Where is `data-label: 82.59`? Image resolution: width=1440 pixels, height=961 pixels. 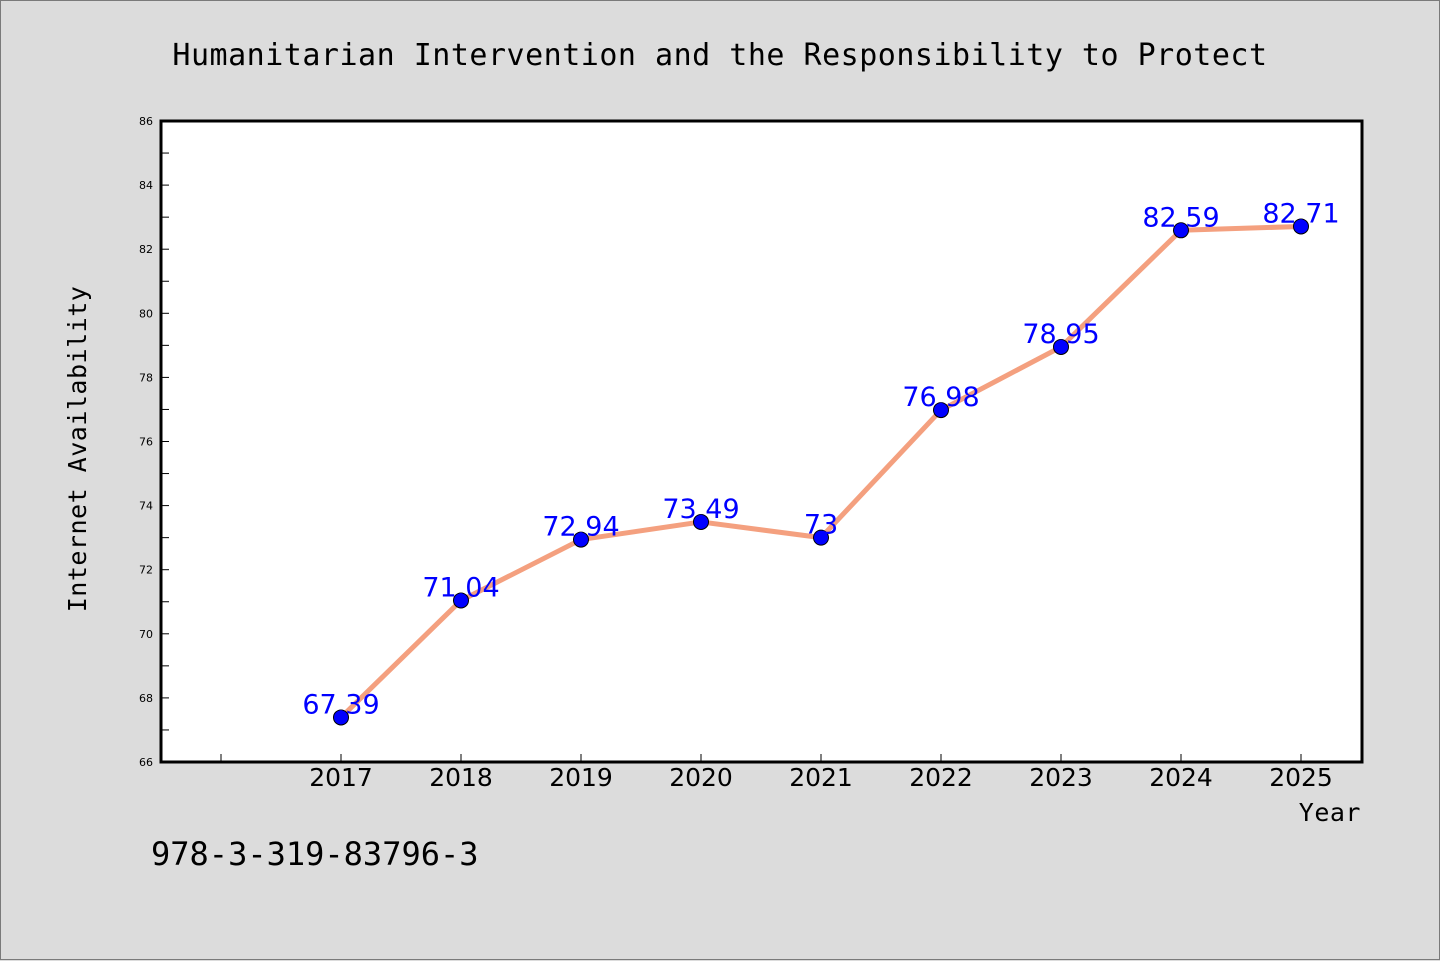
data-label: 82.59 is located at coordinates (1180, 217).